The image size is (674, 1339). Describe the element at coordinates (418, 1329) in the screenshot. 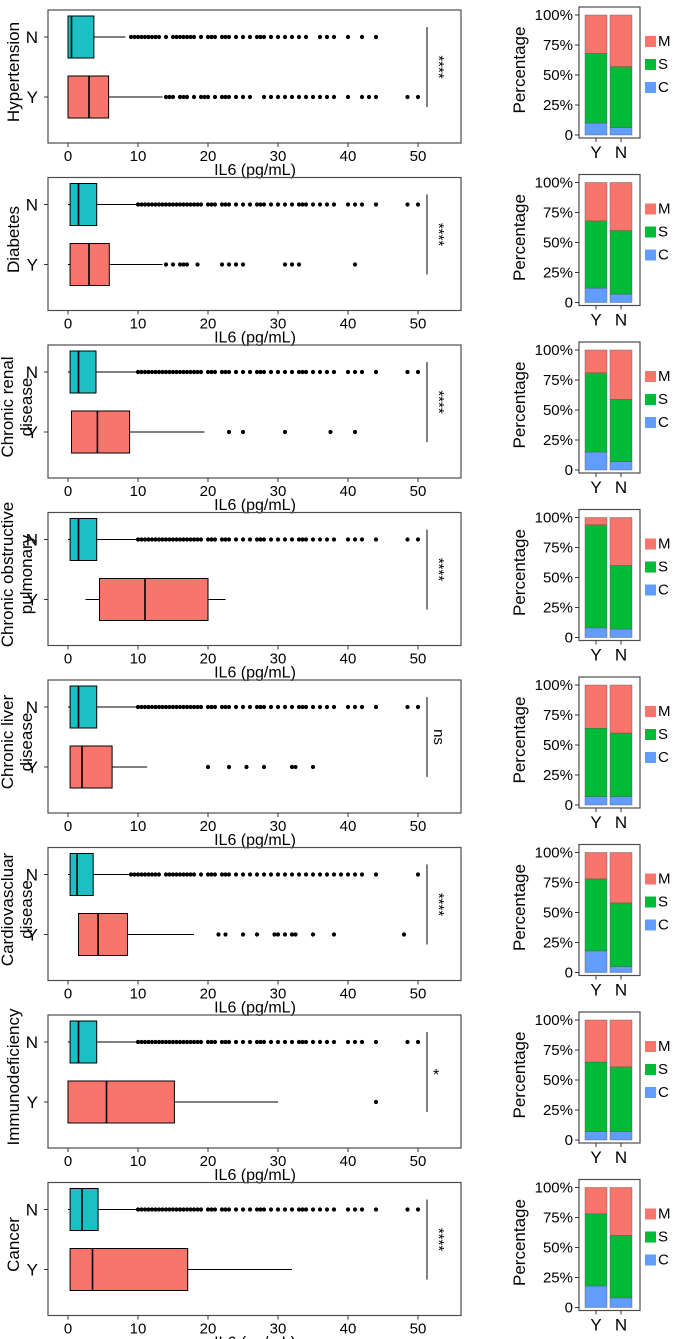

I see `x-tick-label: 50` at that location.